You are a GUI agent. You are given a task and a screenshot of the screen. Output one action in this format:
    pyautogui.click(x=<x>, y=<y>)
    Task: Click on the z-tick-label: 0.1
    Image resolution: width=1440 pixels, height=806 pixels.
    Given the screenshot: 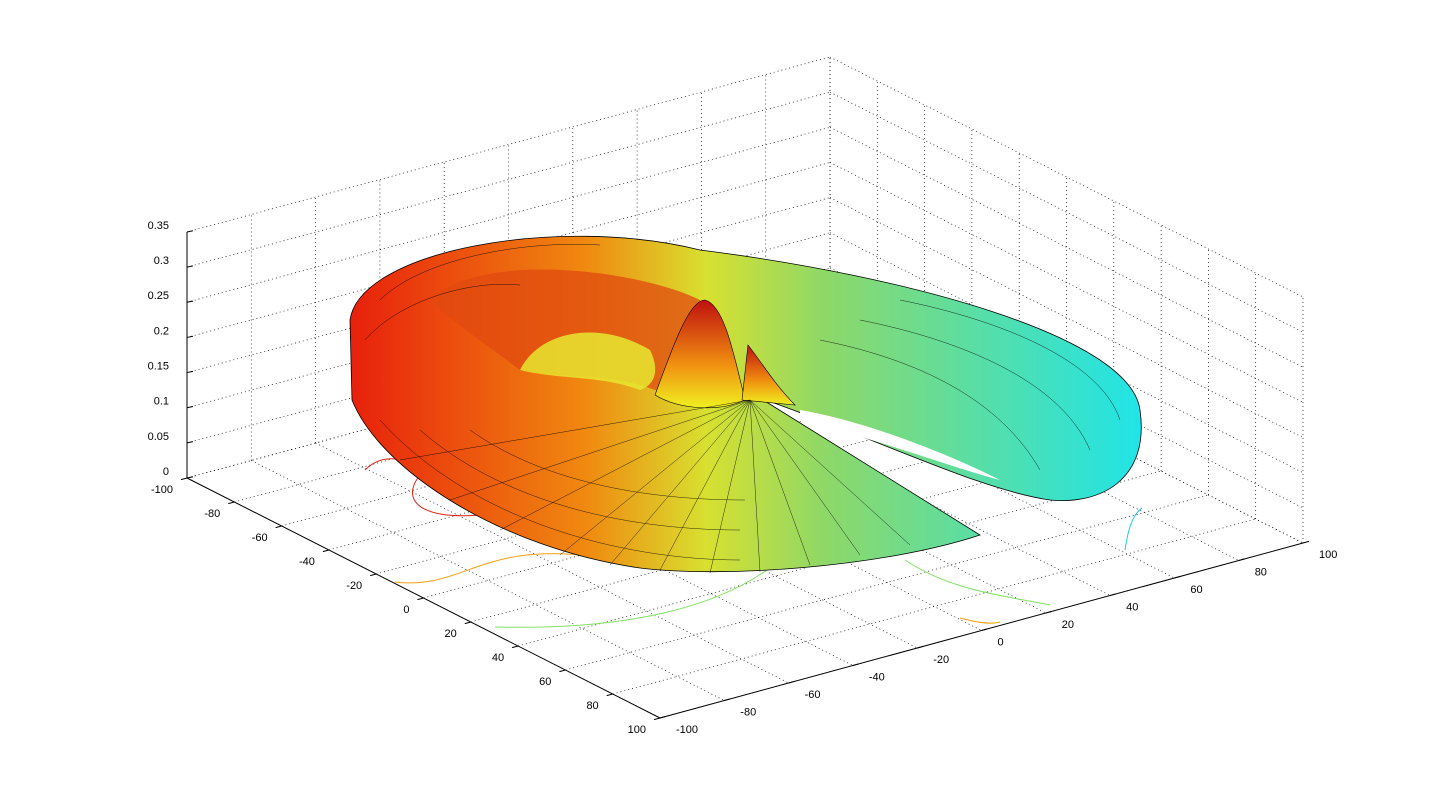 What is the action you would take?
    pyautogui.click(x=161, y=402)
    